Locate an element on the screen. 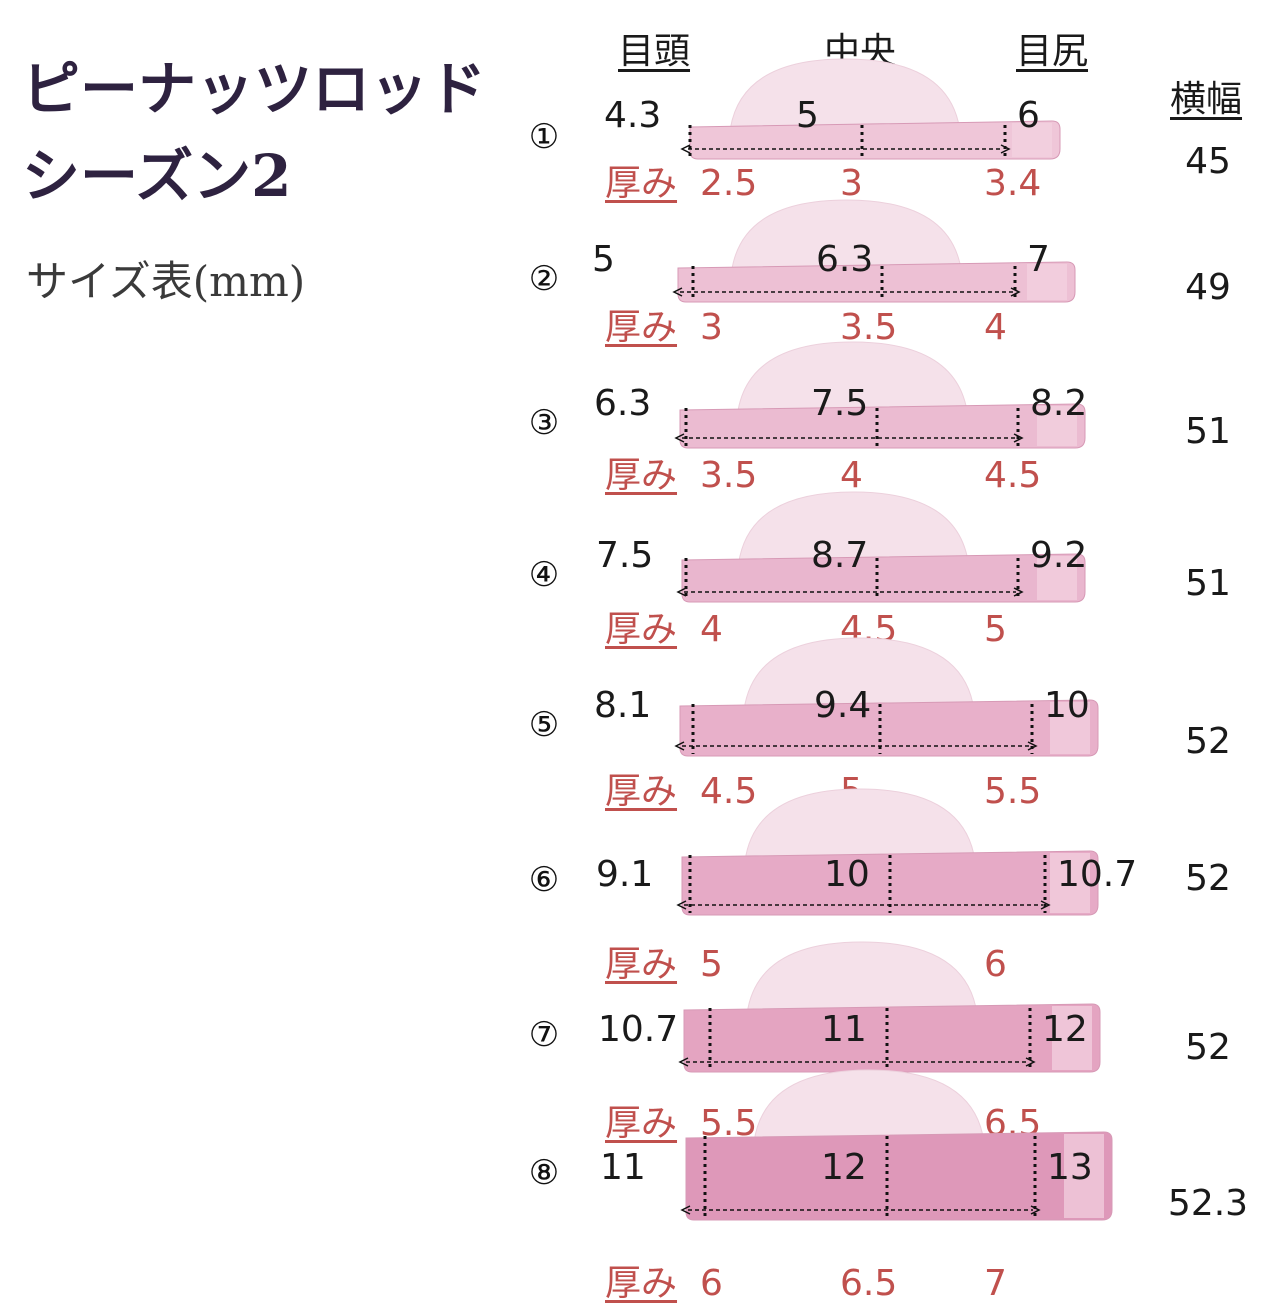 The width and height of the screenshot is (1280, 1304). tail-thickness-value: 4 is located at coordinates (995, 327).